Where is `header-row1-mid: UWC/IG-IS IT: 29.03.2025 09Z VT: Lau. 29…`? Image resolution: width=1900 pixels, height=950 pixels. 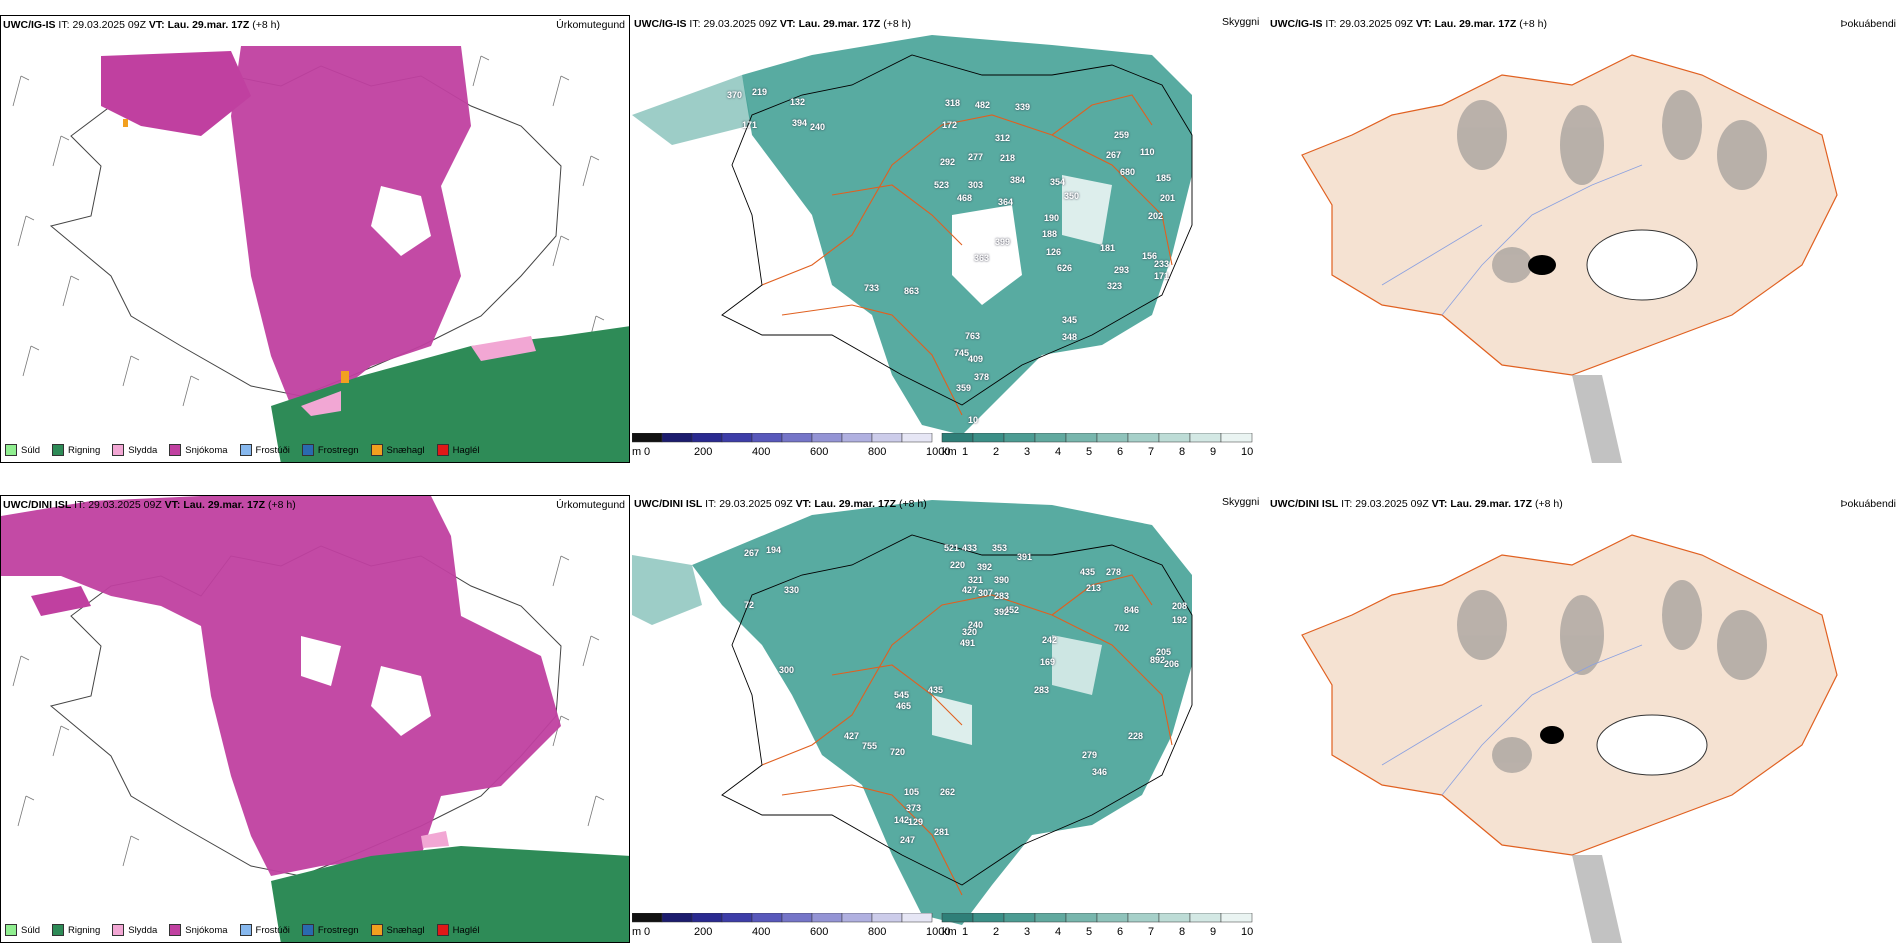 header-row1-mid: UWC/IG-IS IT: 29.03.2025 09Z VT: Lau. 29… is located at coordinates (772, 24).